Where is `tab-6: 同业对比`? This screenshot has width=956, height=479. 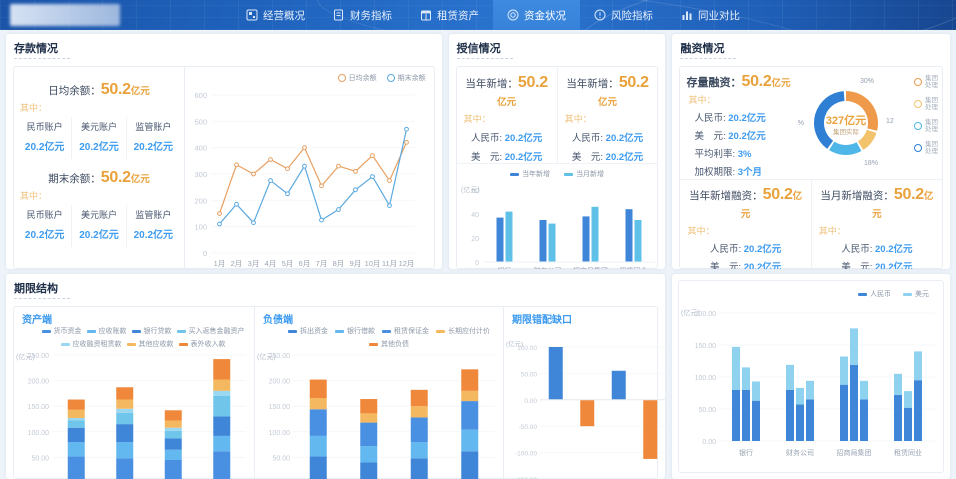 tab-6: 同业对比 is located at coordinates (710, 15).